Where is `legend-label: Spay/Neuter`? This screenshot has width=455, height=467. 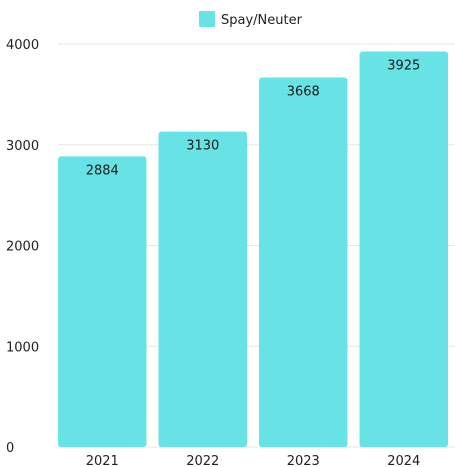
legend-label: Spay/Neuter is located at coordinates (262, 20).